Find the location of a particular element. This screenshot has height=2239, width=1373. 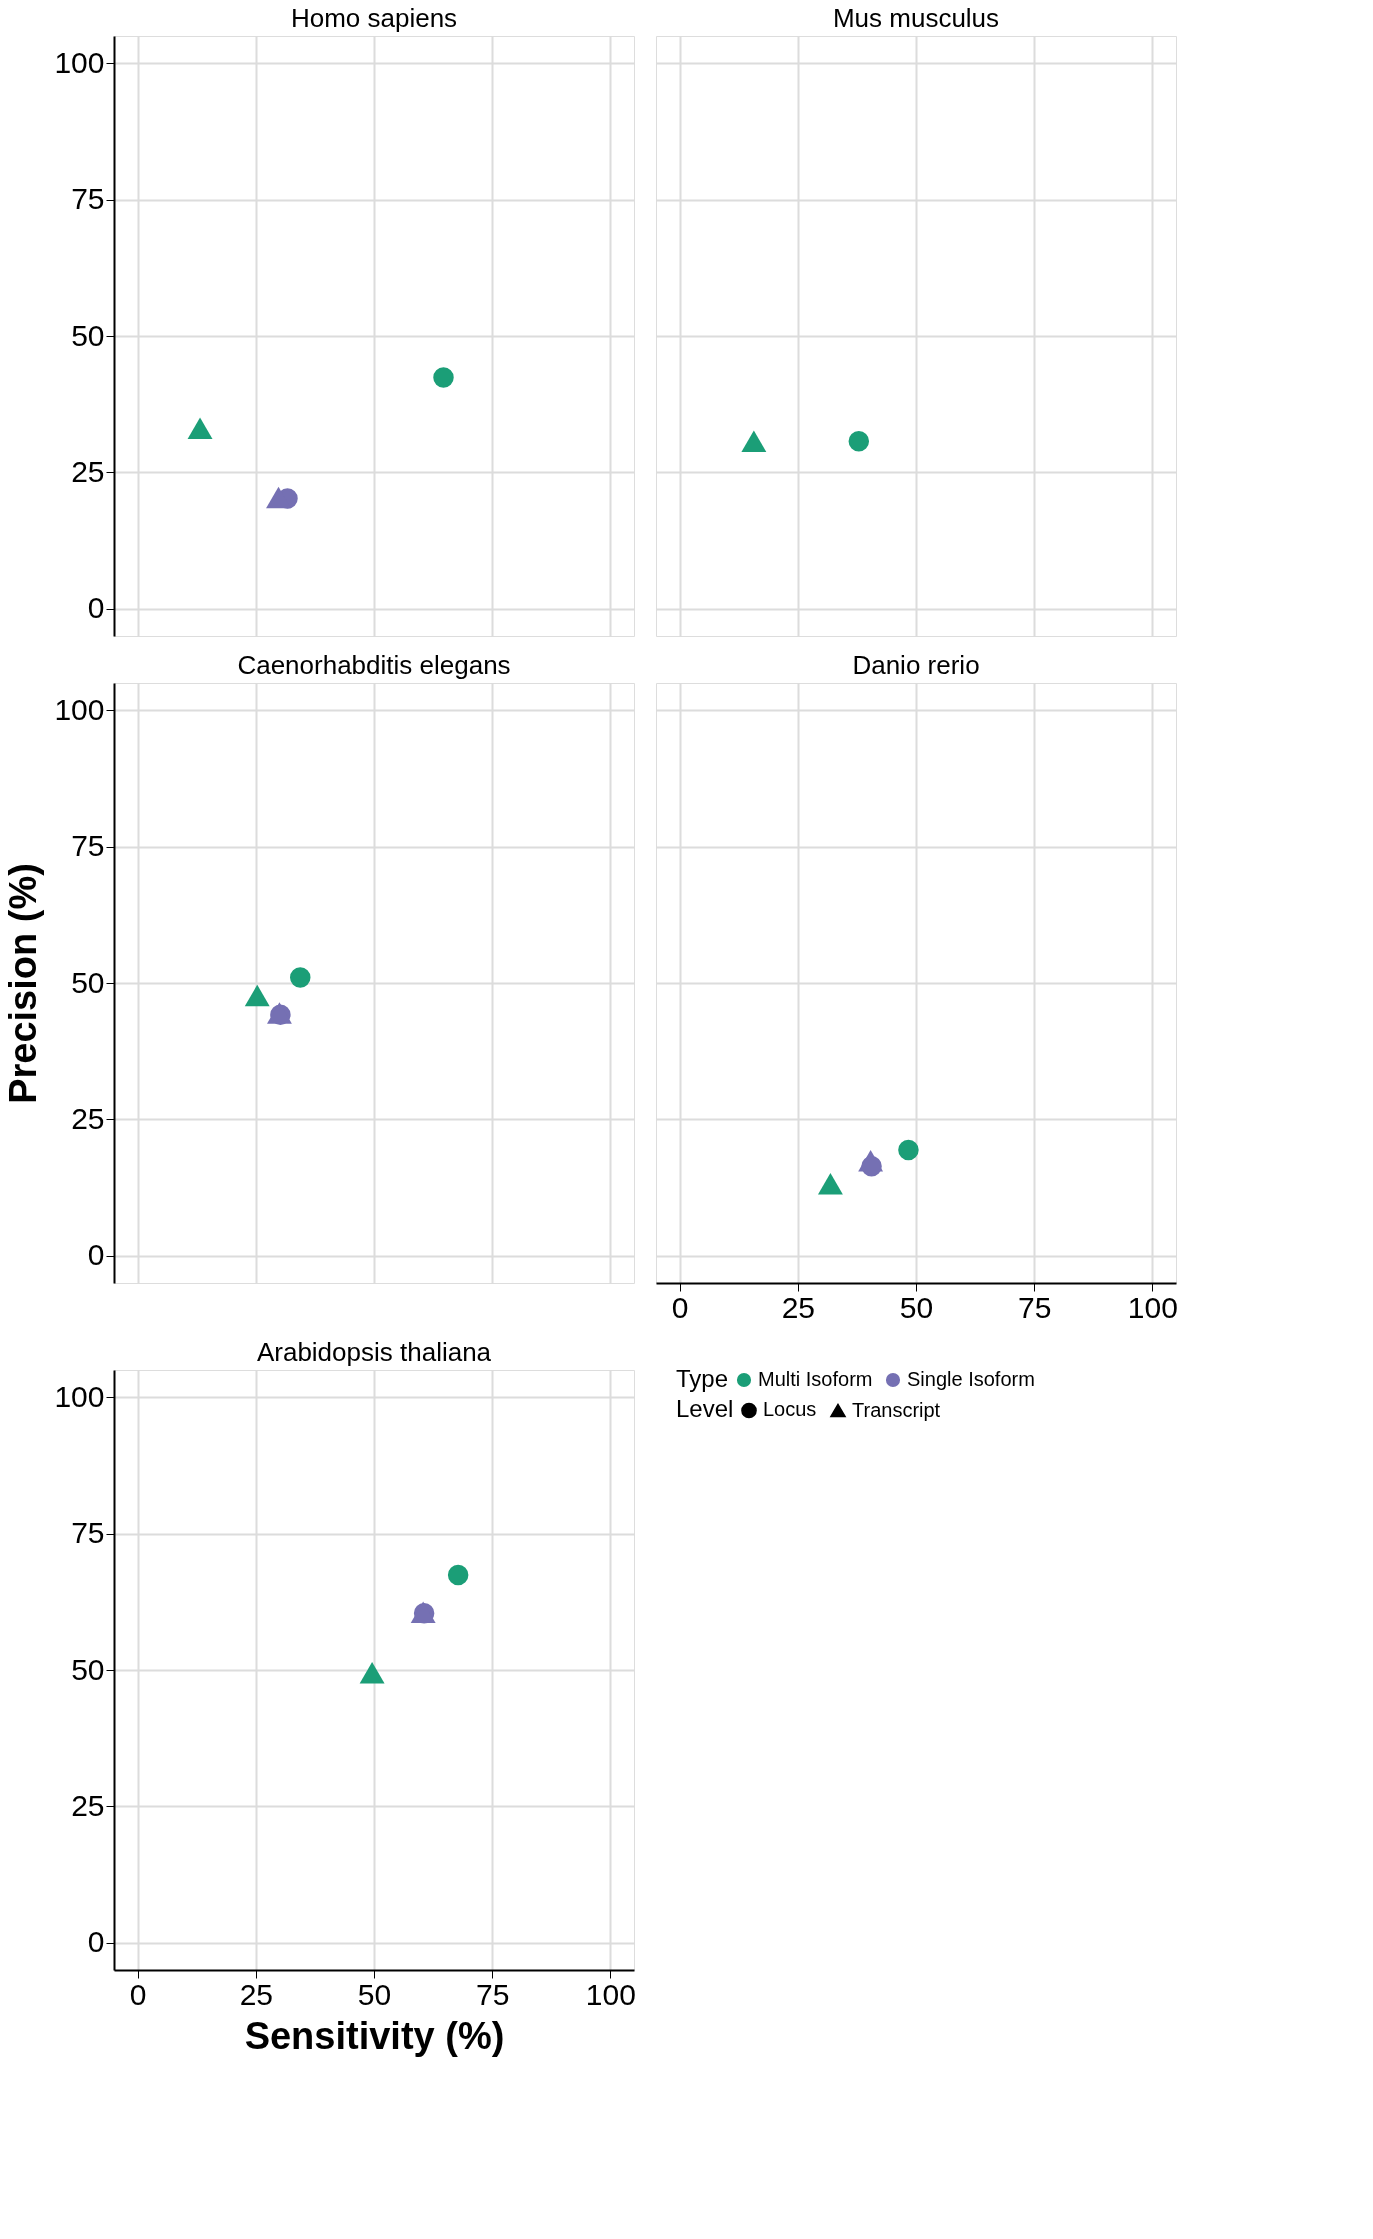

legend-title: Type is located at coordinates (702, 1378).